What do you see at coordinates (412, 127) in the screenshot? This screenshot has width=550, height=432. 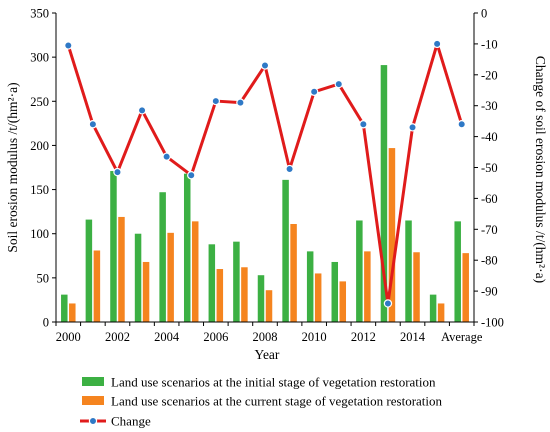 I see `change-point-2014` at bounding box center [412, 127].